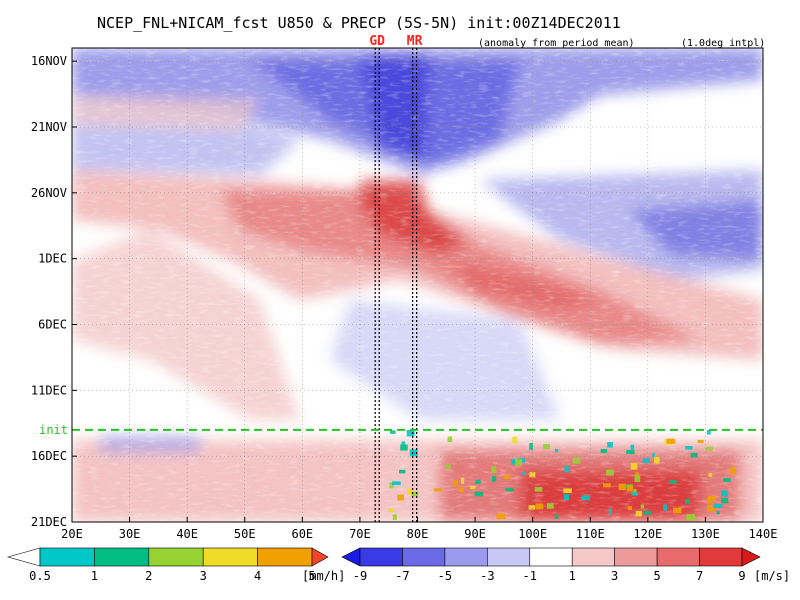 This screenshot has height=600, width=800. I want to click on precip-colorbar: 0.5 1 2 3 4 5[mm/h], so click(175, 565).